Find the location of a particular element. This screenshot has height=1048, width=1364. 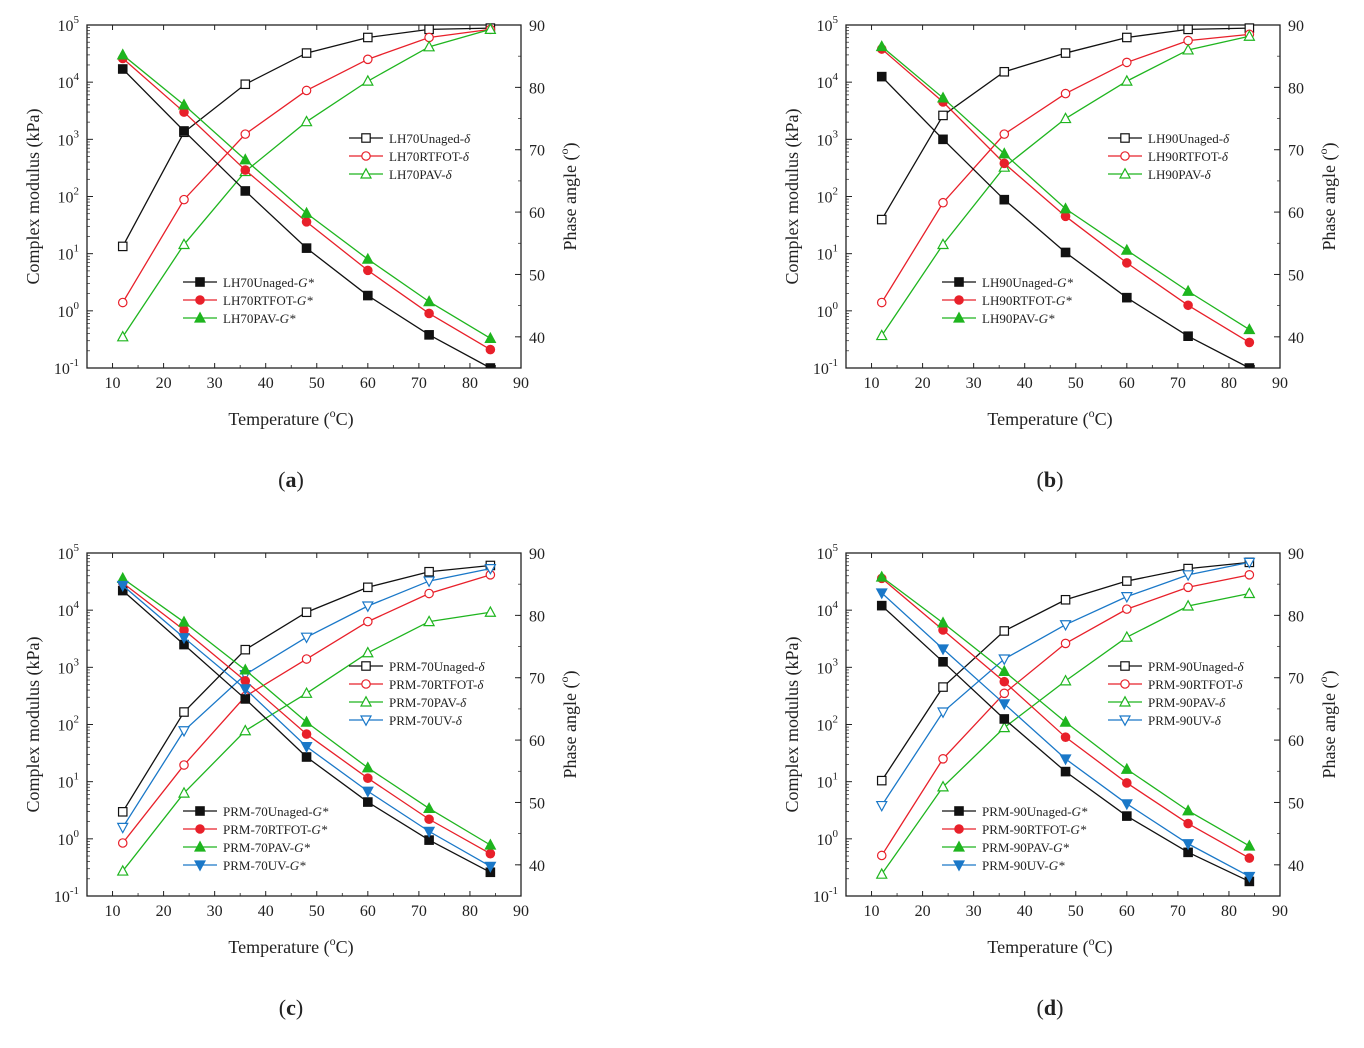

legend-entry: LH70RTFOT-G* is located at coordinates (268, 300).